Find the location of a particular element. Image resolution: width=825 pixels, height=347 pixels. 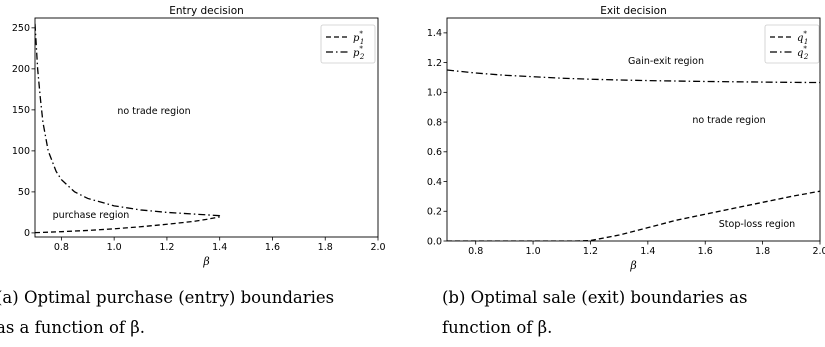

region-label: purchase region is located at coordinates (91, 215).